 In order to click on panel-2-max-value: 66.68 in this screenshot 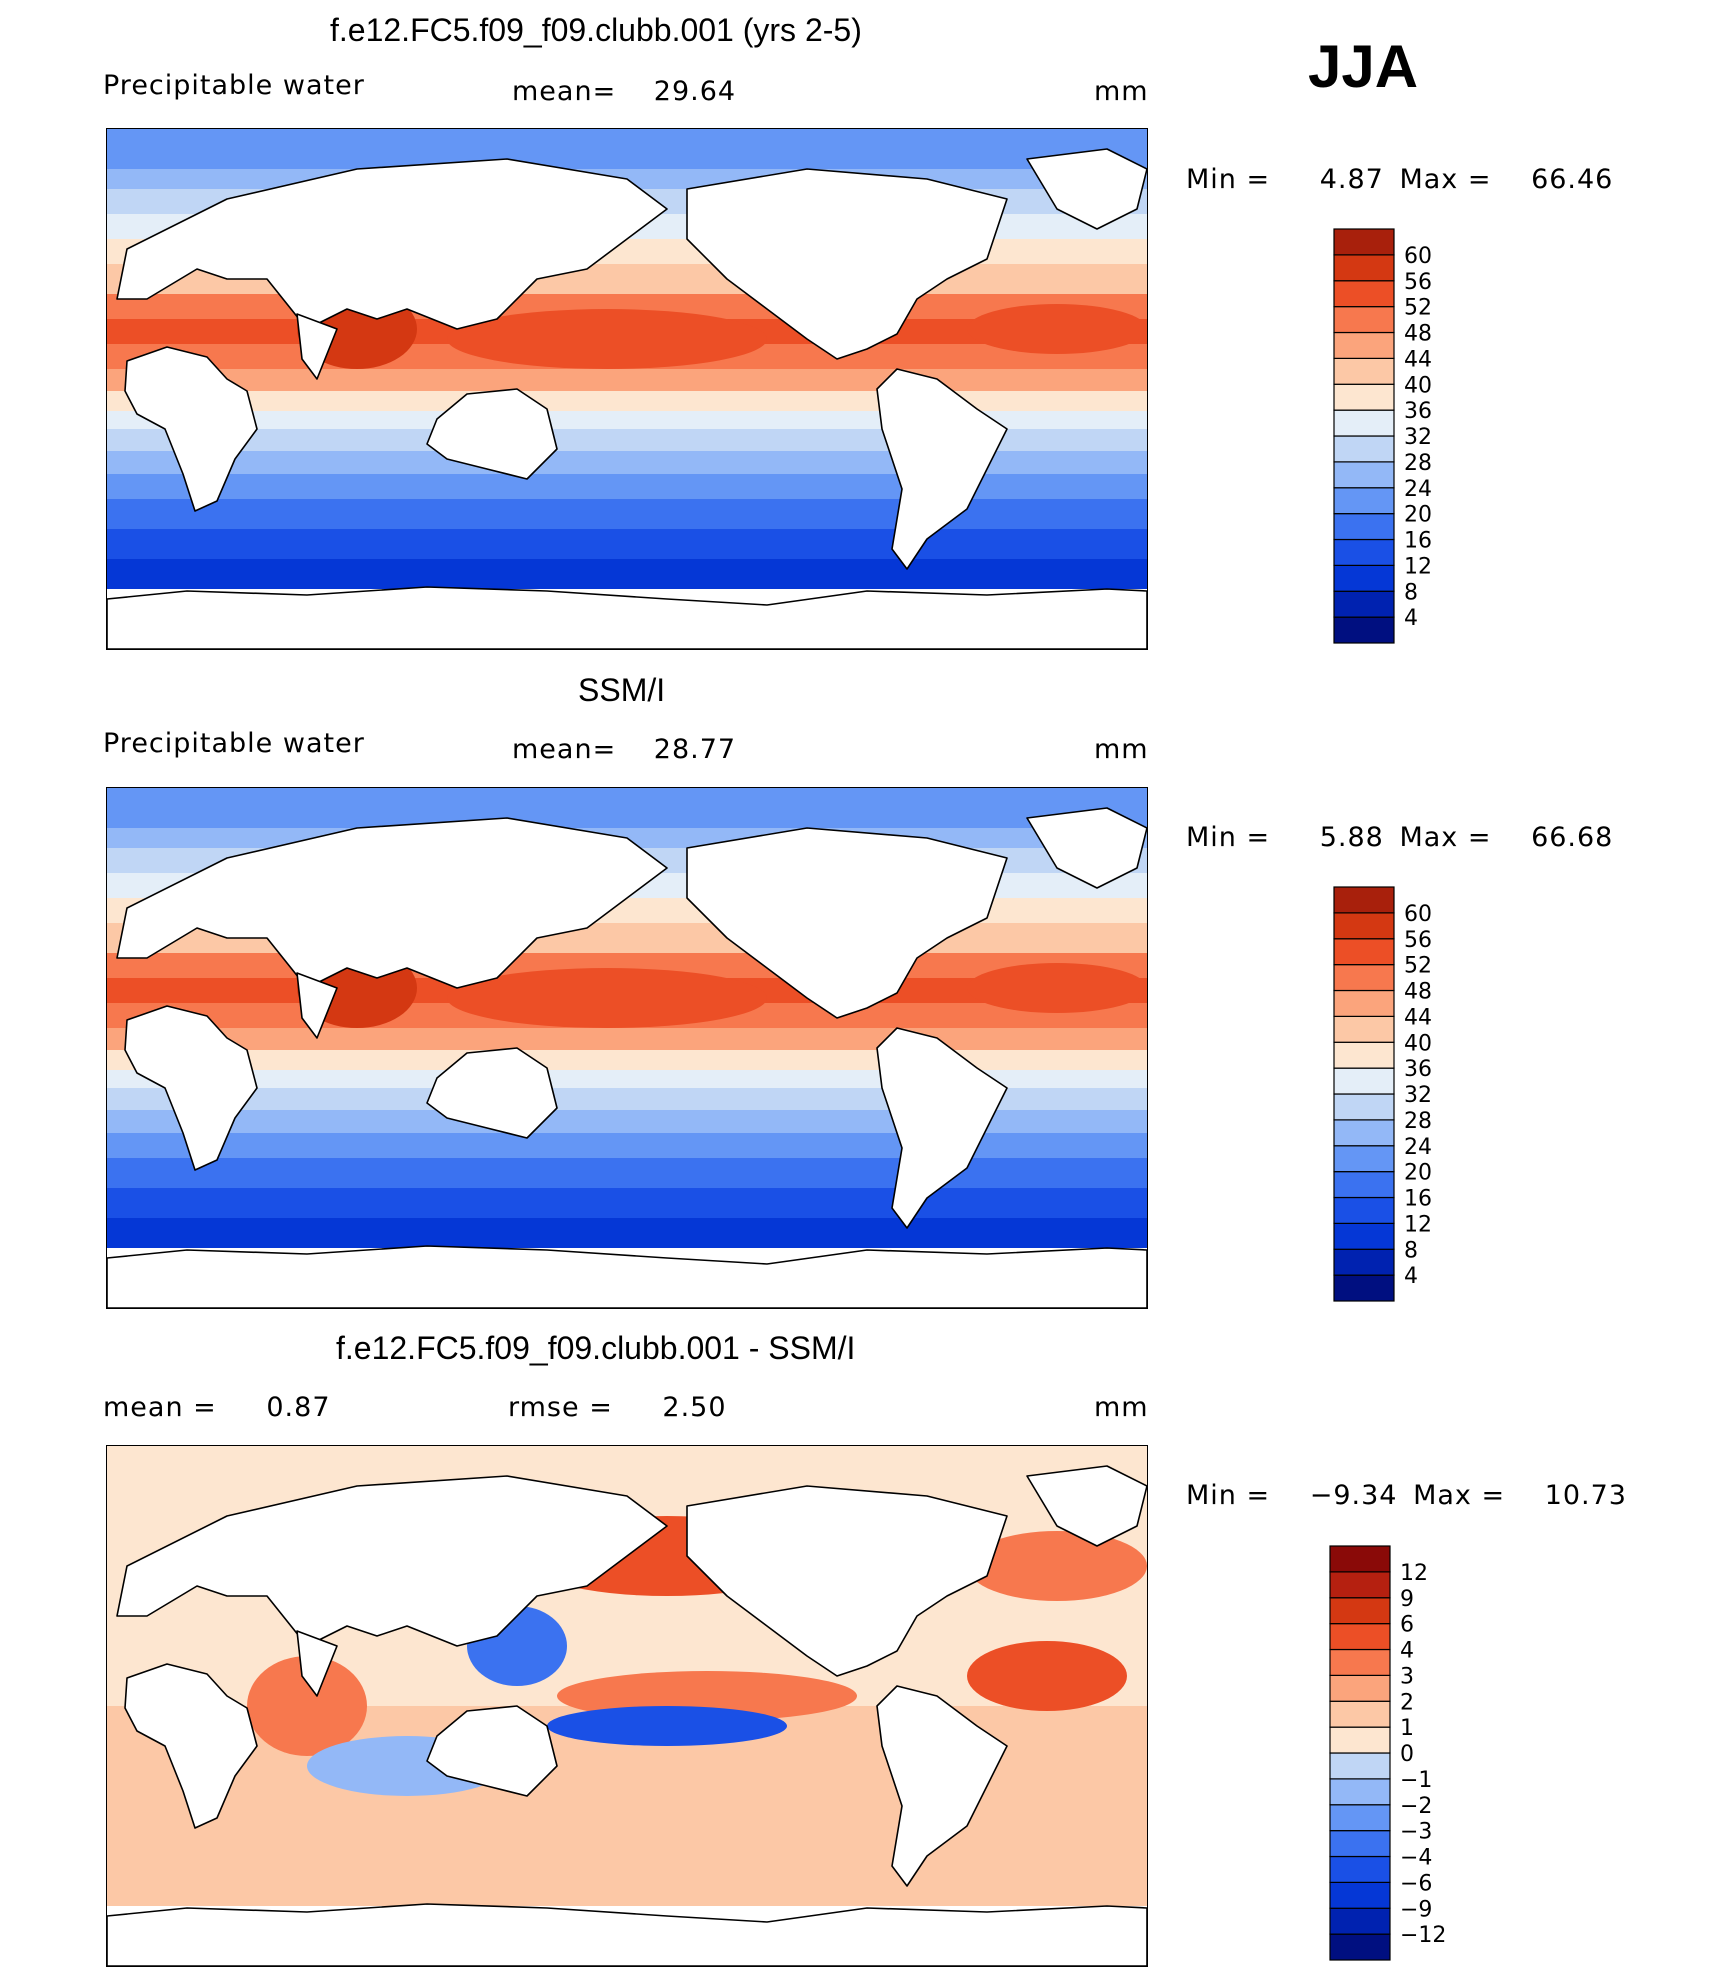, I will do `click(1572, 837)`.